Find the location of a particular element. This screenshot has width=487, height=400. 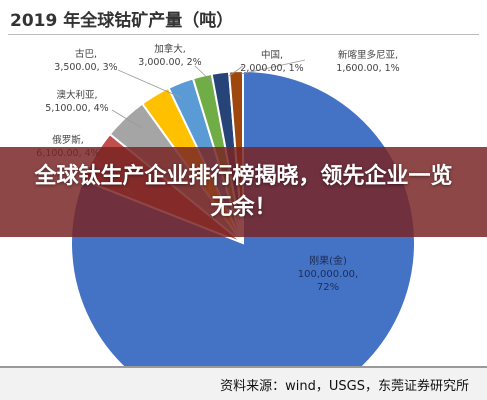

headline-text: 全球钛生产企业排行榜揭晓，领先企业一览无余！ is located at coordinates (243, 192).